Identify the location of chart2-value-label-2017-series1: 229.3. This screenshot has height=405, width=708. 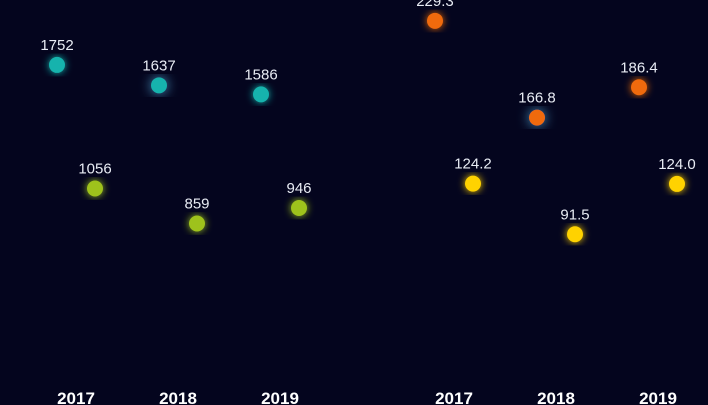
(435, 5).